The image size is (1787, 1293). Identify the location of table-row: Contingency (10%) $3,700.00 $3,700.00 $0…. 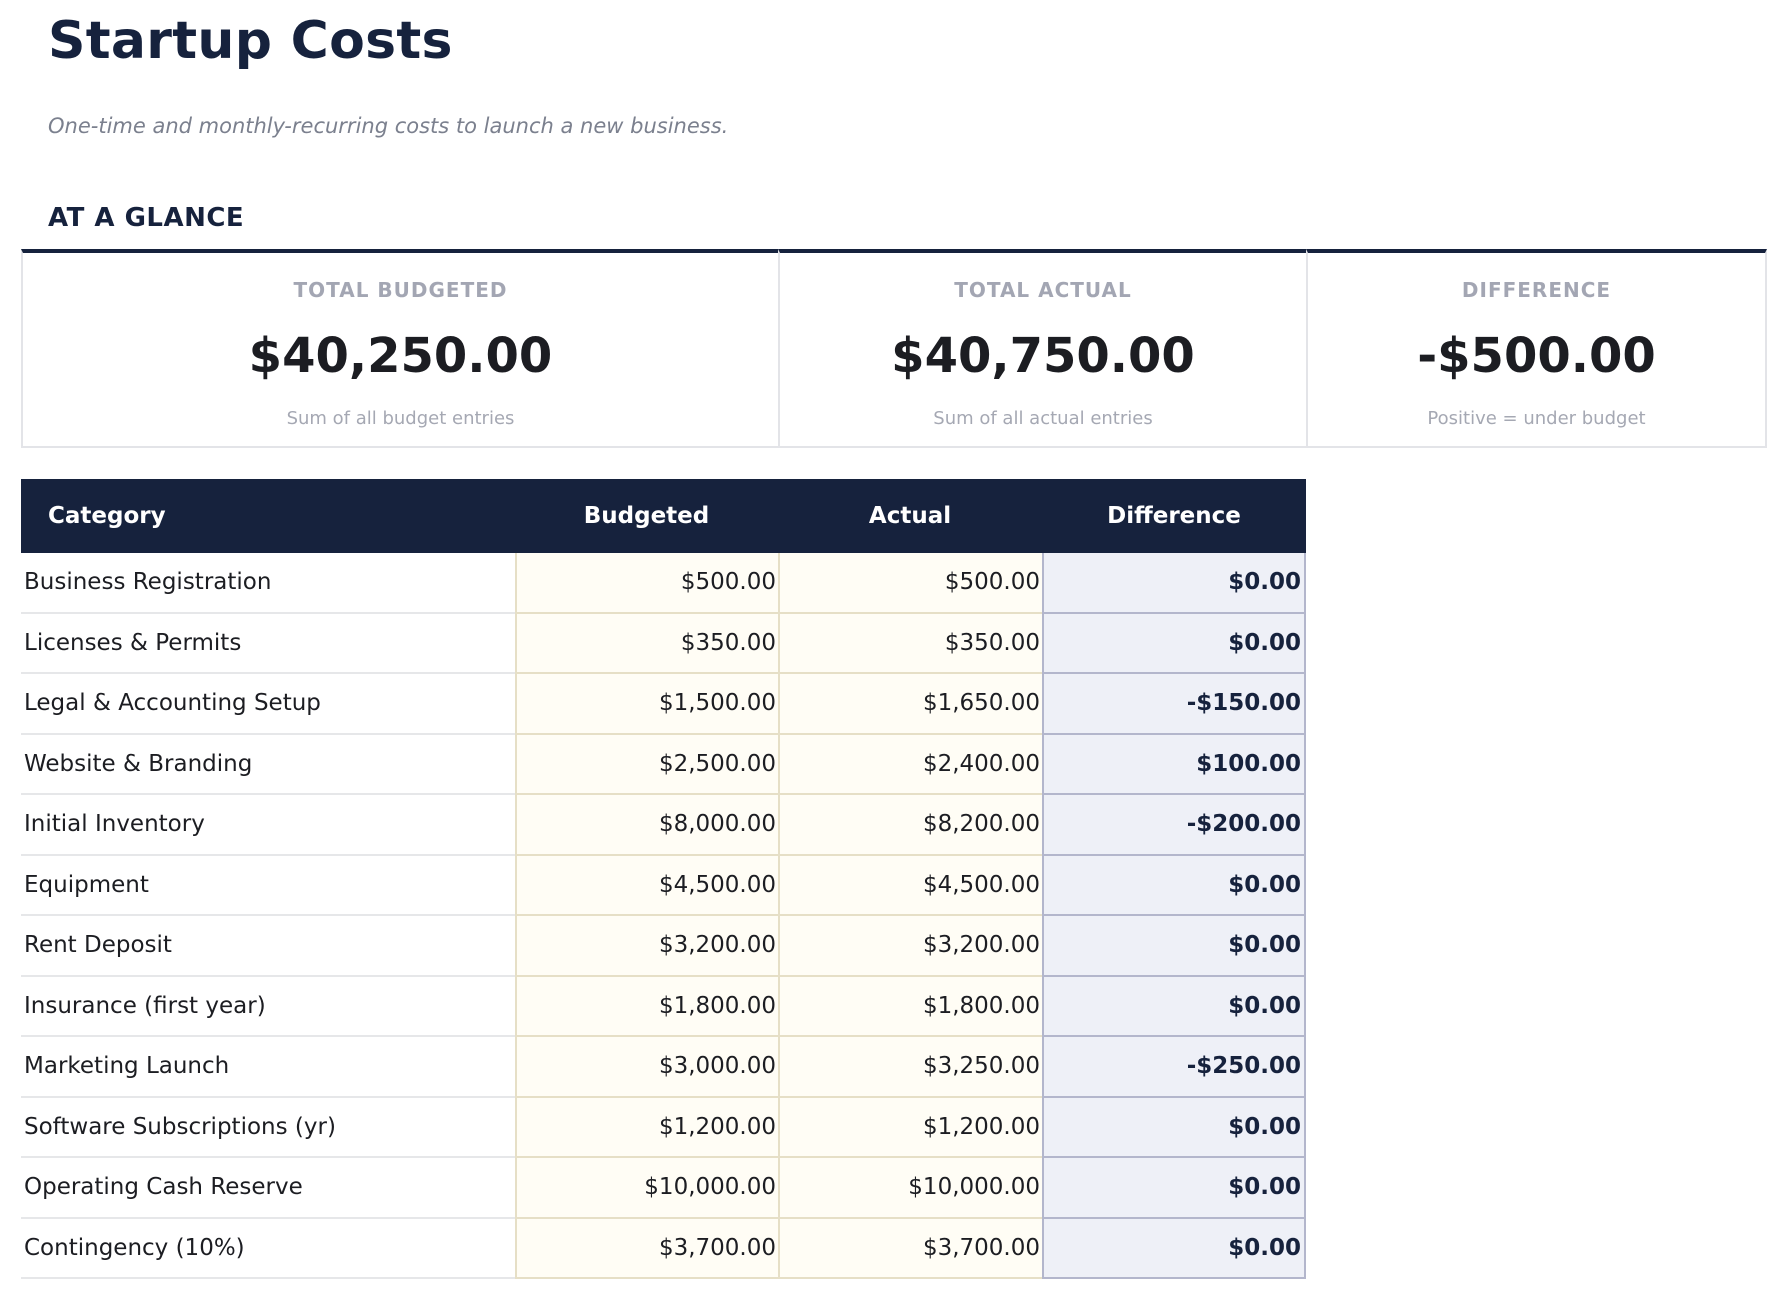
(663, 1248).